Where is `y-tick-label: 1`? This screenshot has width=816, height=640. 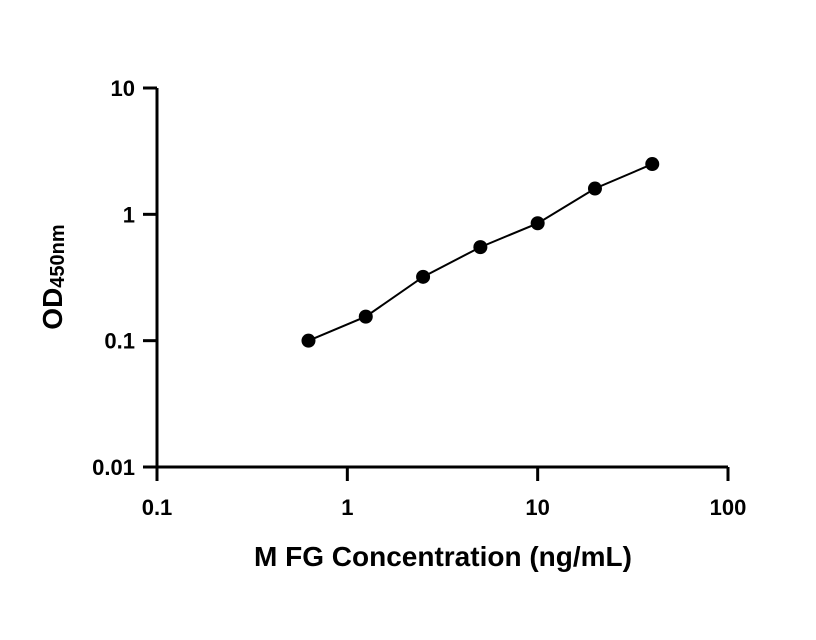 y-tick-label: 1 is located at coordinates (129, 214).